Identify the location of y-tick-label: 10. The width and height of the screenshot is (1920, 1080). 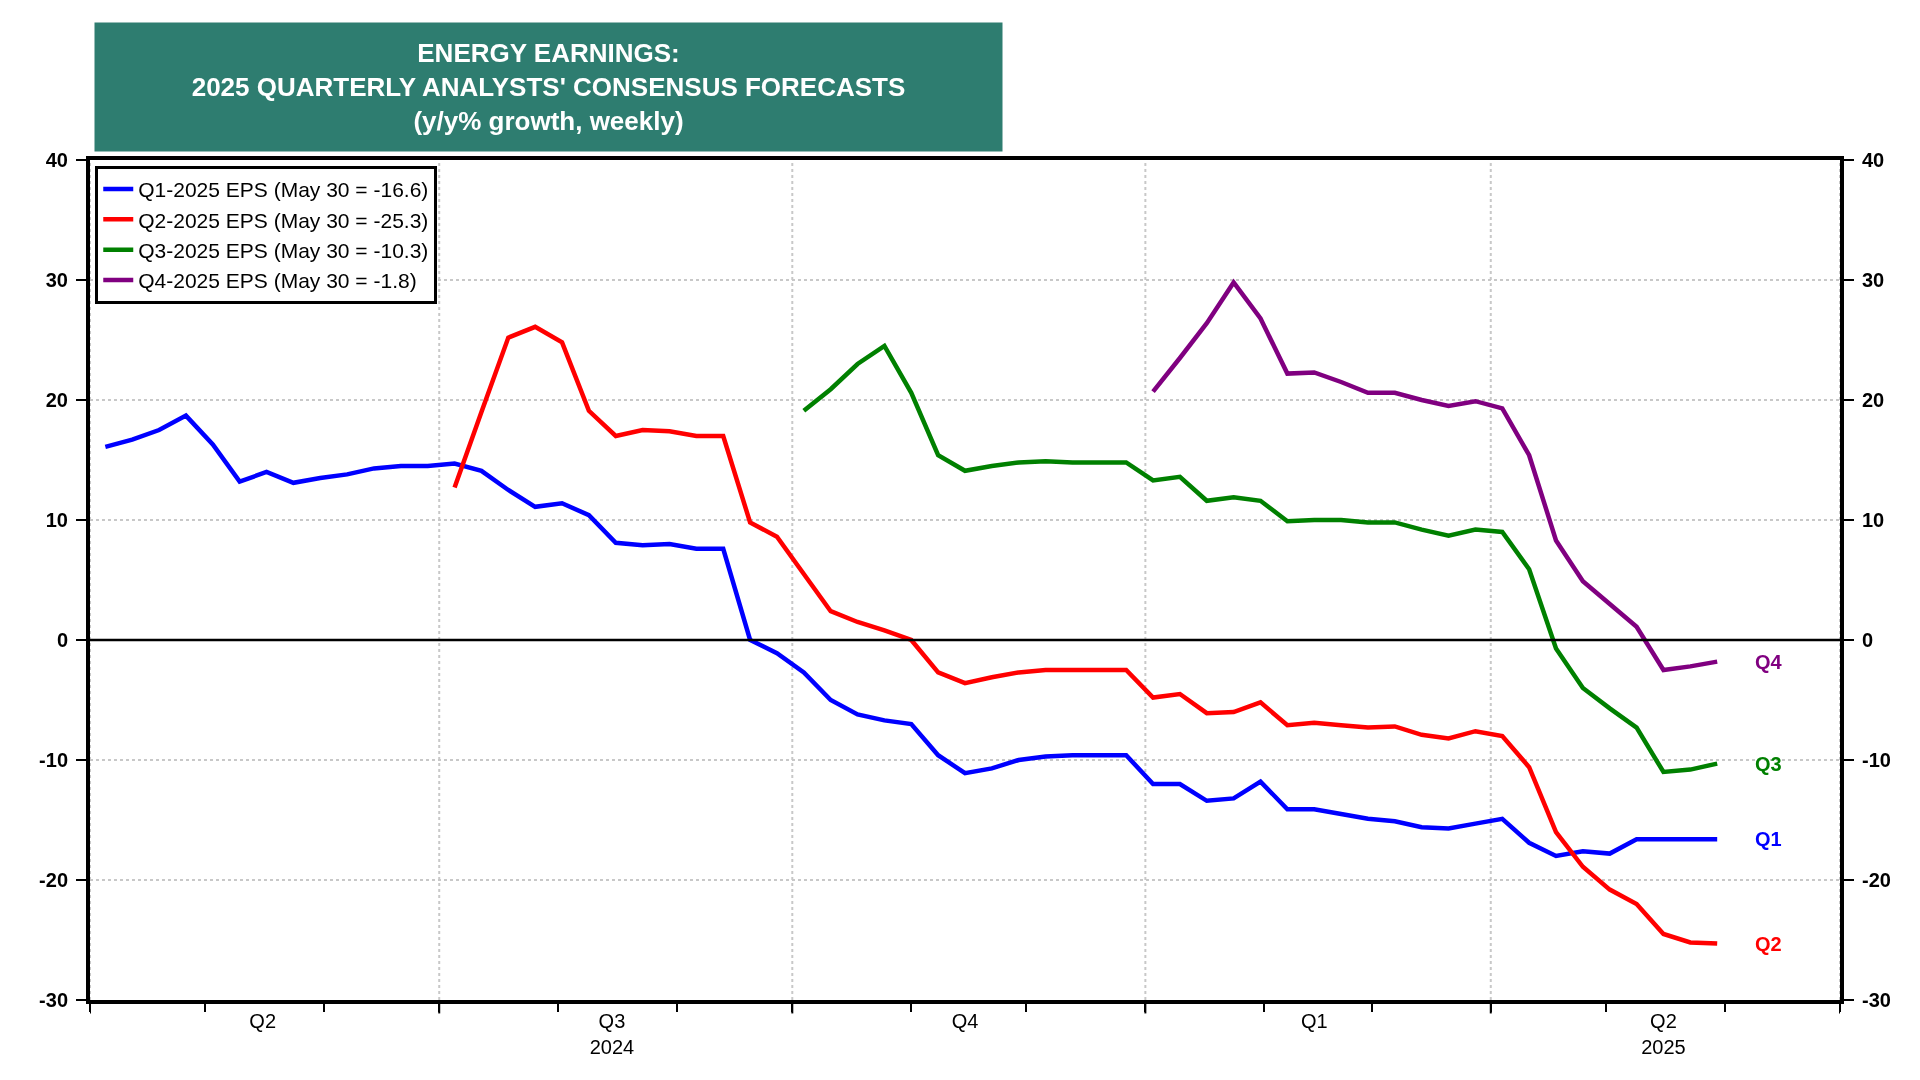
(56, 520).